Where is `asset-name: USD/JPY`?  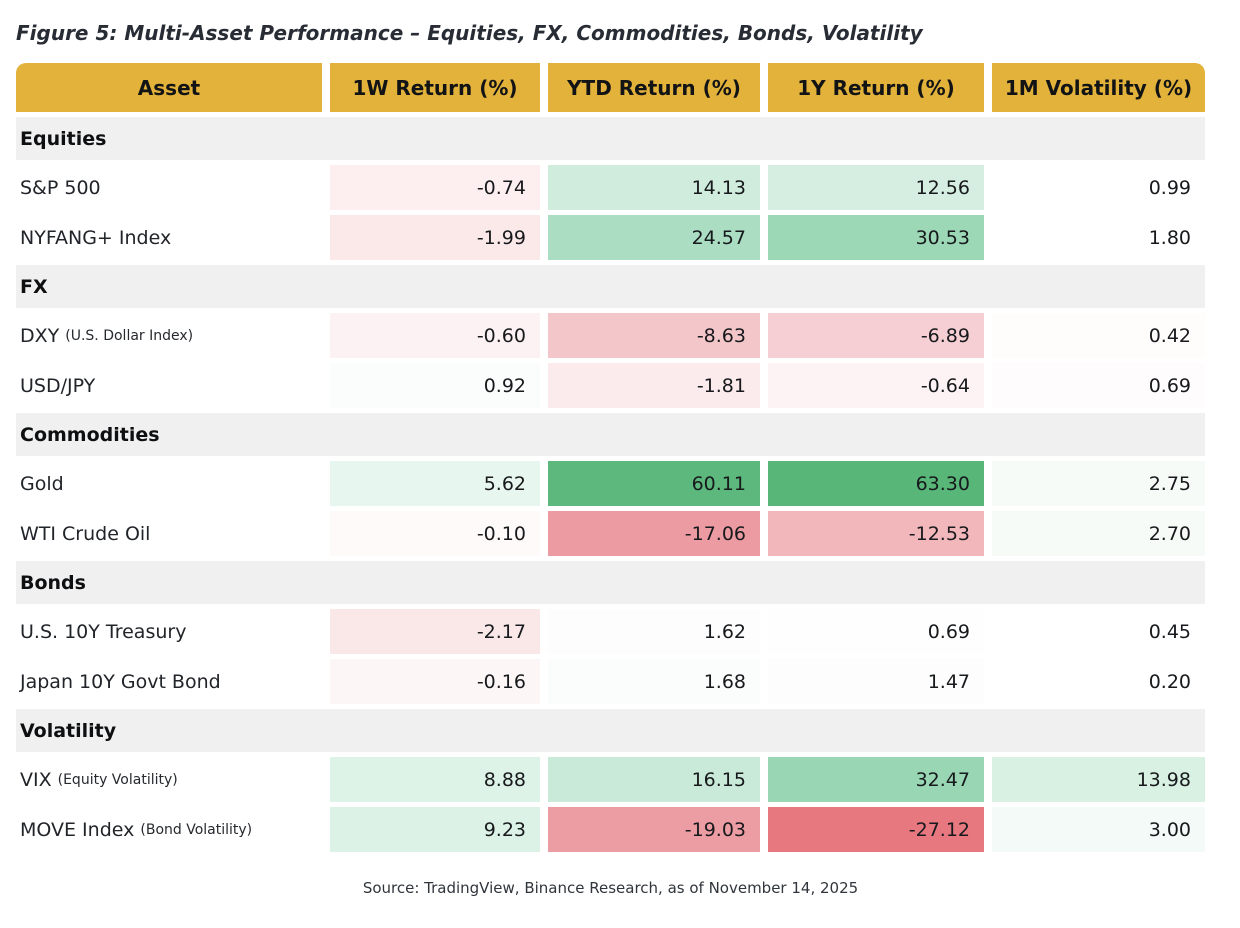
asset-name: USD/JPY is located at coordinates (169, 385).